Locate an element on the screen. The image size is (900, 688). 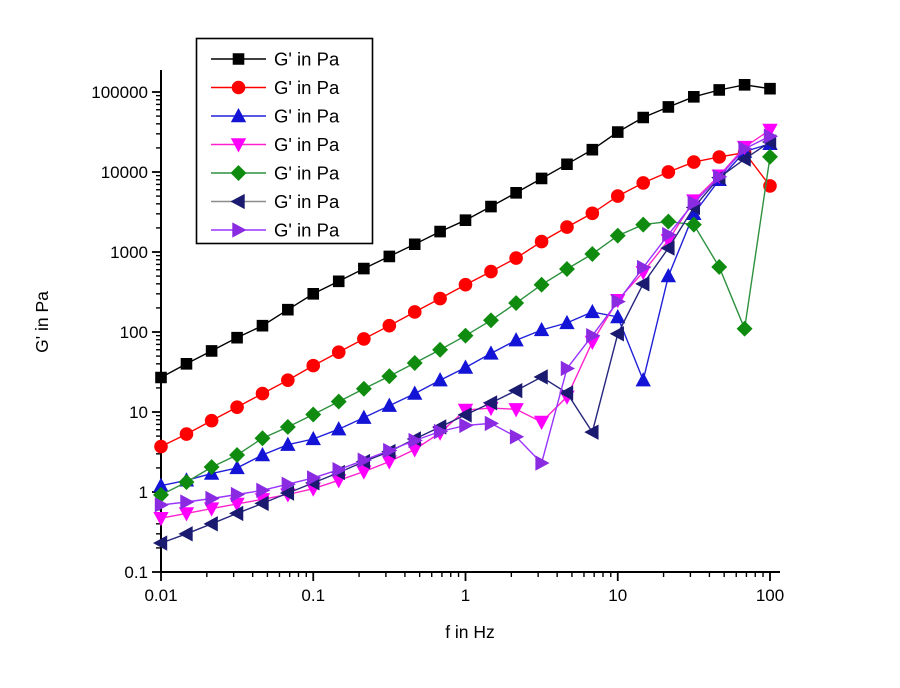
legend-box is located at coordinates (284, 141).